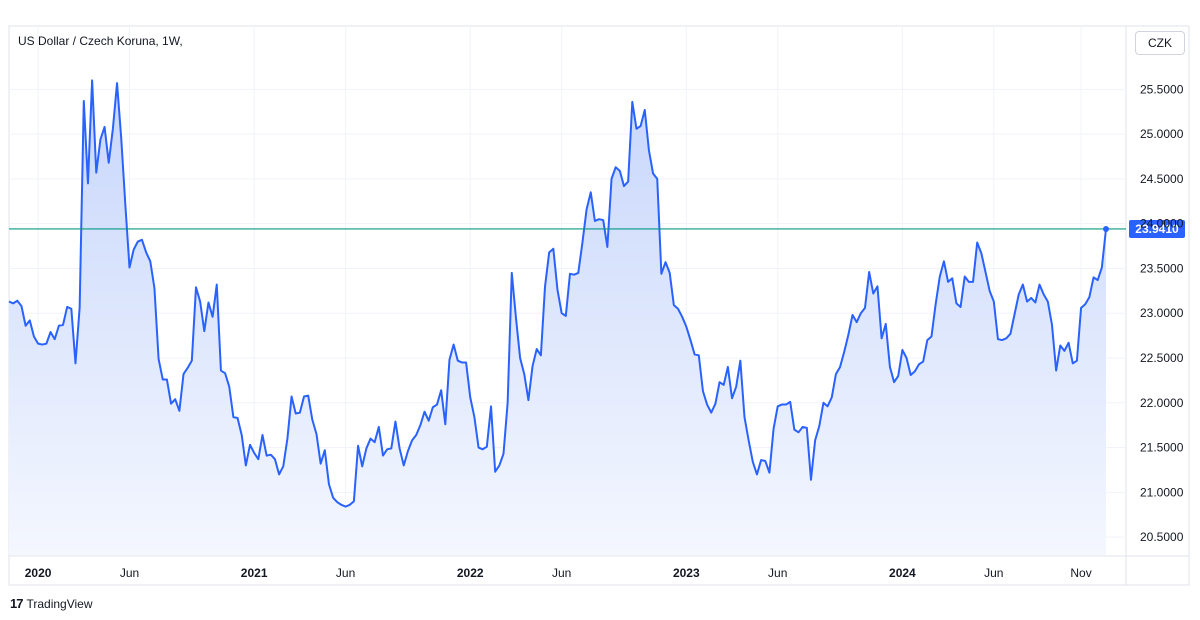 Image resolution: width=1200 pixels, height=620 pixels. I want to click on y-tick-label: 23.0000, so click(1162, 313).